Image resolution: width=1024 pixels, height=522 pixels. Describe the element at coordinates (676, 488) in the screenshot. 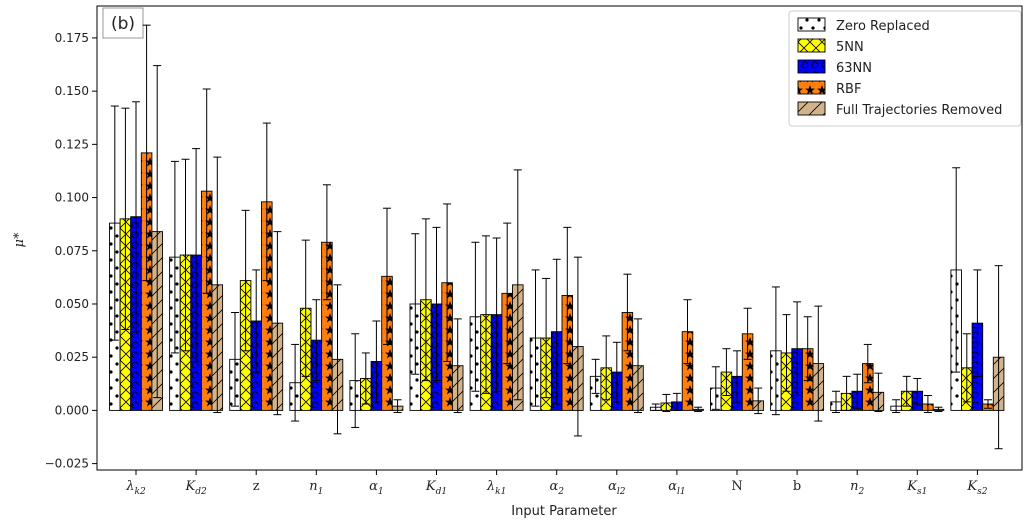

I see `x-tick-label: αl1` at that location.